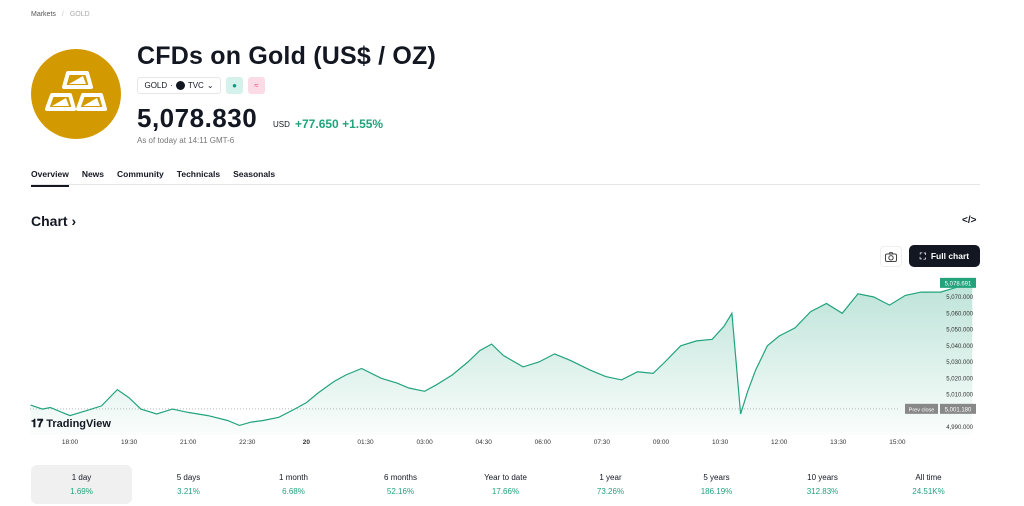 The height and width of the screenshot is (506, 1024). I want to click on y-tick-label: 4,990.000, so click(959, 428).